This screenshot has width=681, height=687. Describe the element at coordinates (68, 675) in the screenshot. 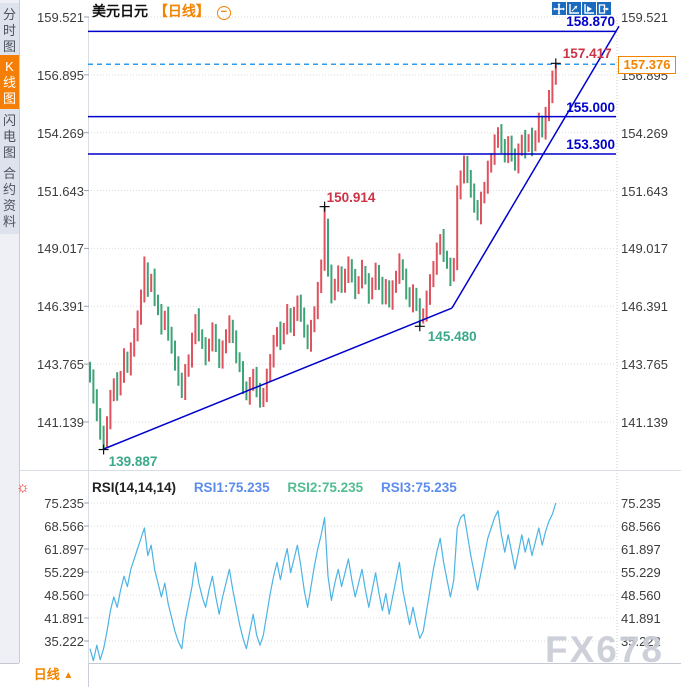

I see `timeframe-arrow-icon: ▲` at that location.